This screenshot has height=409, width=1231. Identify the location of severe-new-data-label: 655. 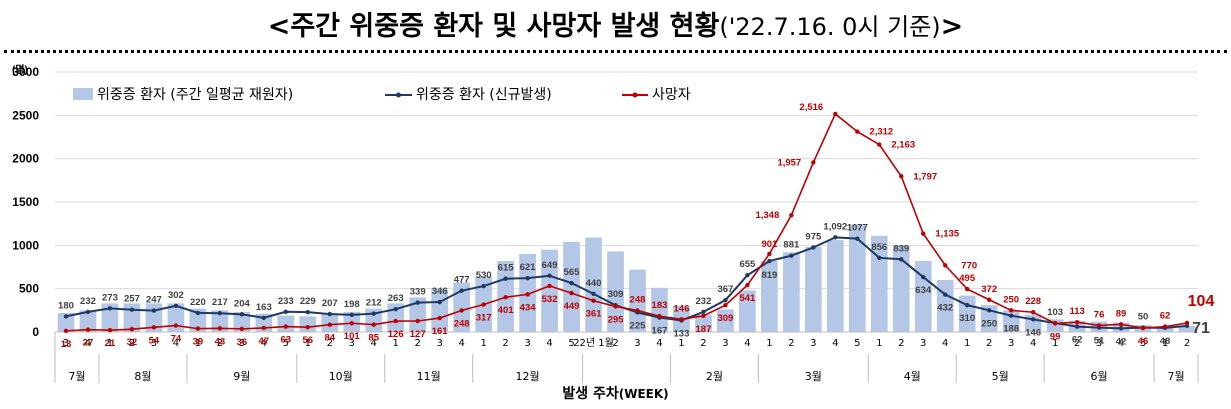
(747, 264).